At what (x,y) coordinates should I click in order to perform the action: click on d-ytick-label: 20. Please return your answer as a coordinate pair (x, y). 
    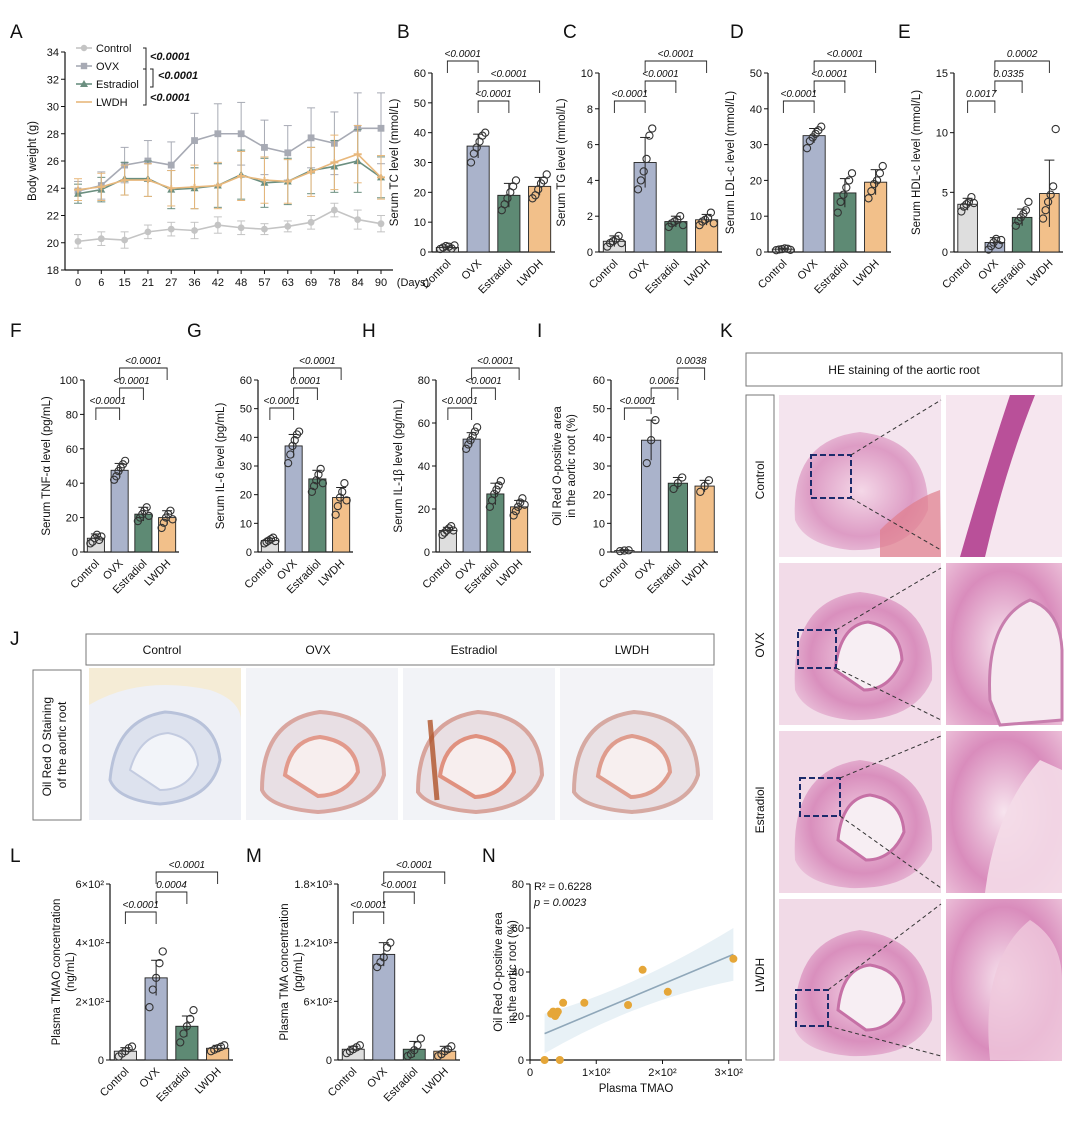
    Looking at the image, I should click on (756, 181).